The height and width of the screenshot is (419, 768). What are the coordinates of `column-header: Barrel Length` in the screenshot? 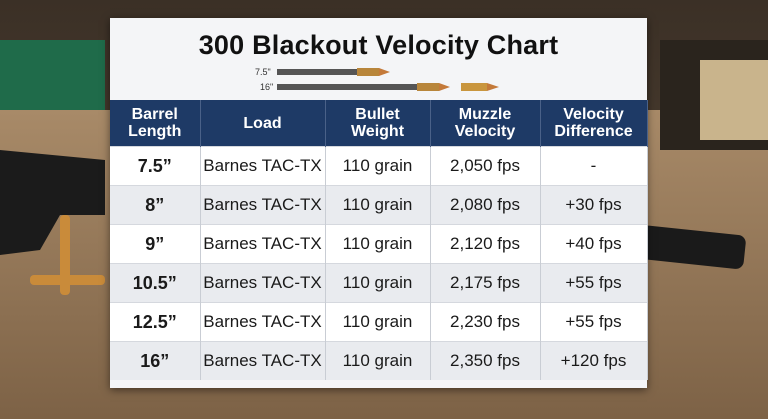 It's located at (155, 123).